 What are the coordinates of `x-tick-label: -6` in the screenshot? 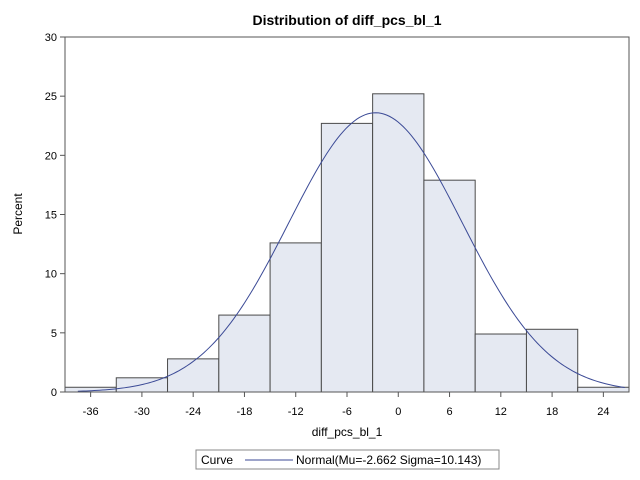 It's located at (347, 412).